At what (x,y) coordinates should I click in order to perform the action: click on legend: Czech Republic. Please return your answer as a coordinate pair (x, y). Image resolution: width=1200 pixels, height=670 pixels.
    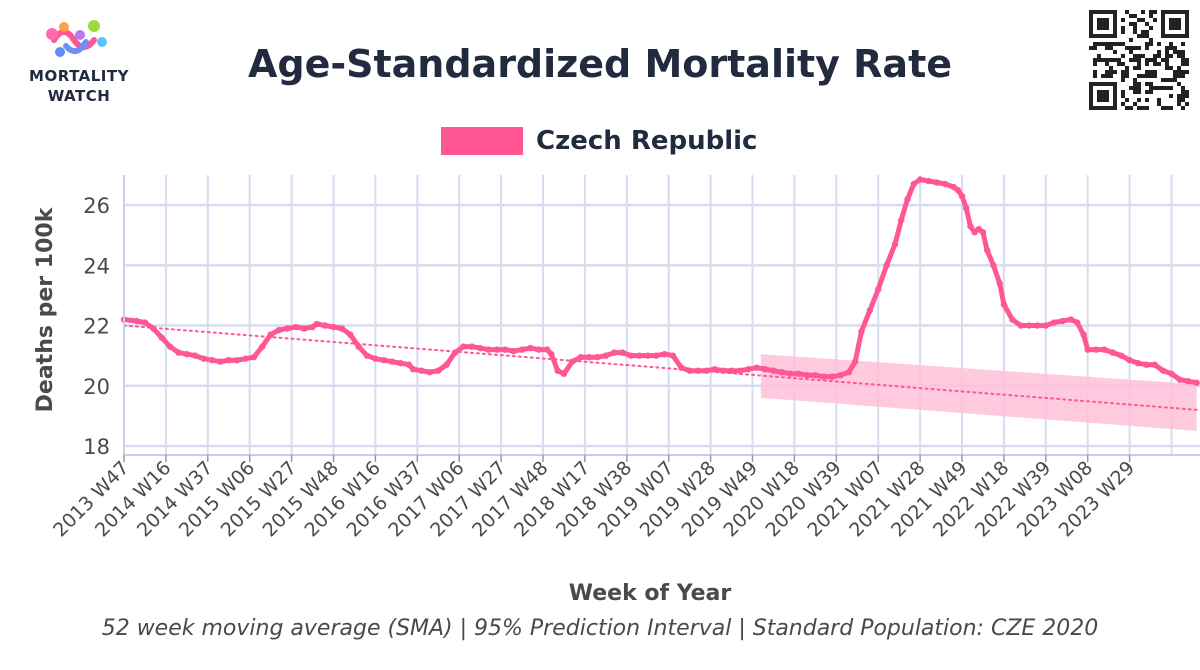
    Looking at the image, I should click on (599, 141).